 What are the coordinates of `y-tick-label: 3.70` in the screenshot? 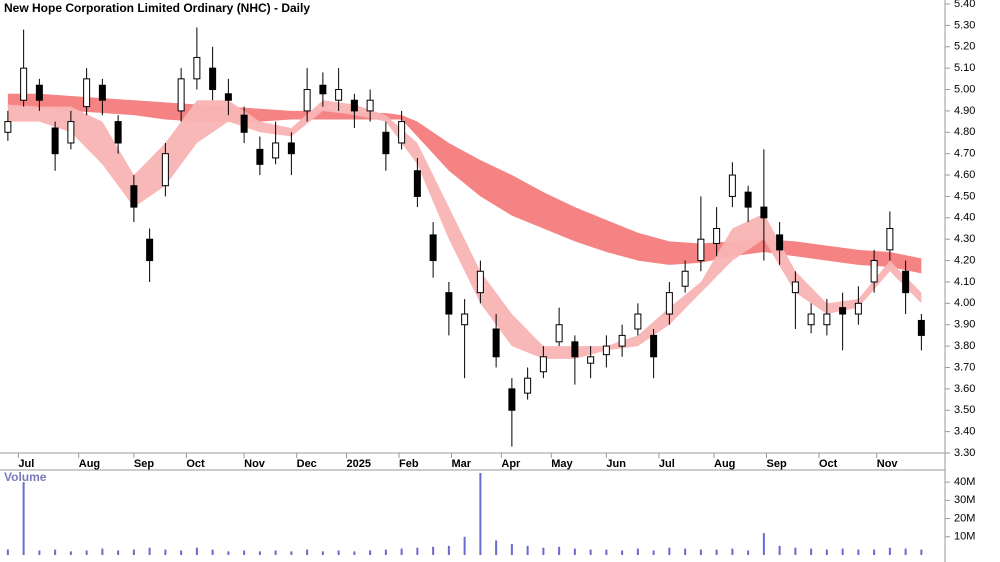 It's located at (964, 367).